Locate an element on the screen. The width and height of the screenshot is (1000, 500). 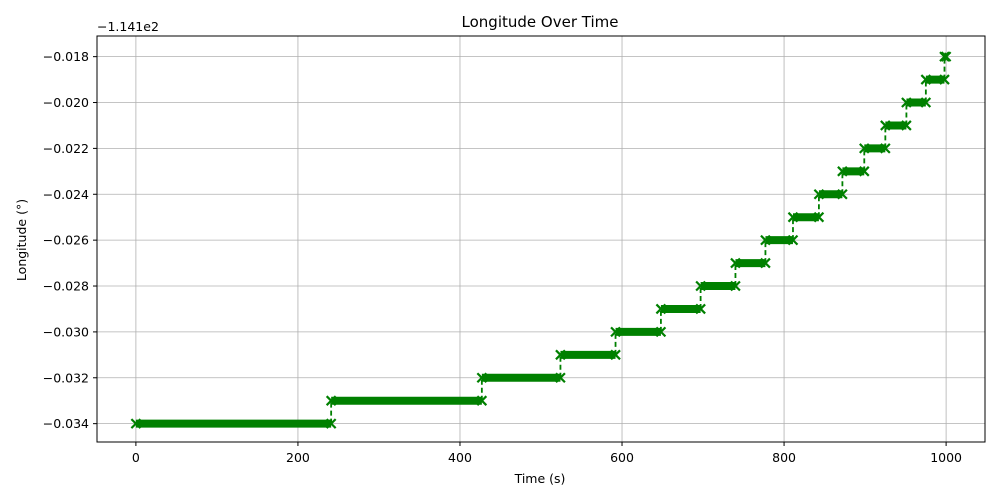
y-tick-label: −0.032 is located at coordinates (66, 377).